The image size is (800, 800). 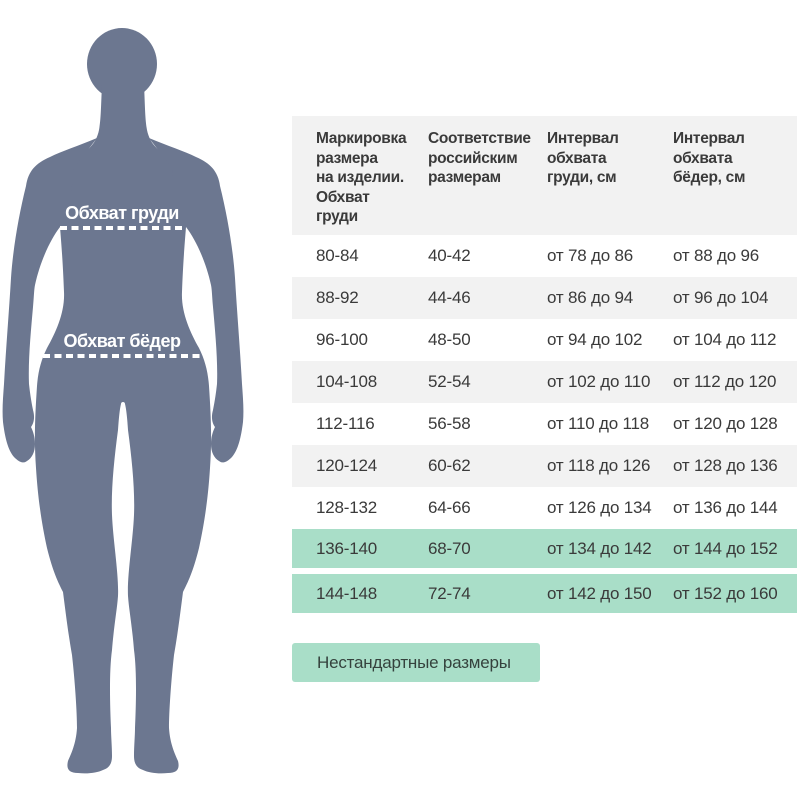 What do you see at coordinates (598, 423) in the screenshot?
I see `cell-chest: от 110 до 118` at bounding box center [598, 423].